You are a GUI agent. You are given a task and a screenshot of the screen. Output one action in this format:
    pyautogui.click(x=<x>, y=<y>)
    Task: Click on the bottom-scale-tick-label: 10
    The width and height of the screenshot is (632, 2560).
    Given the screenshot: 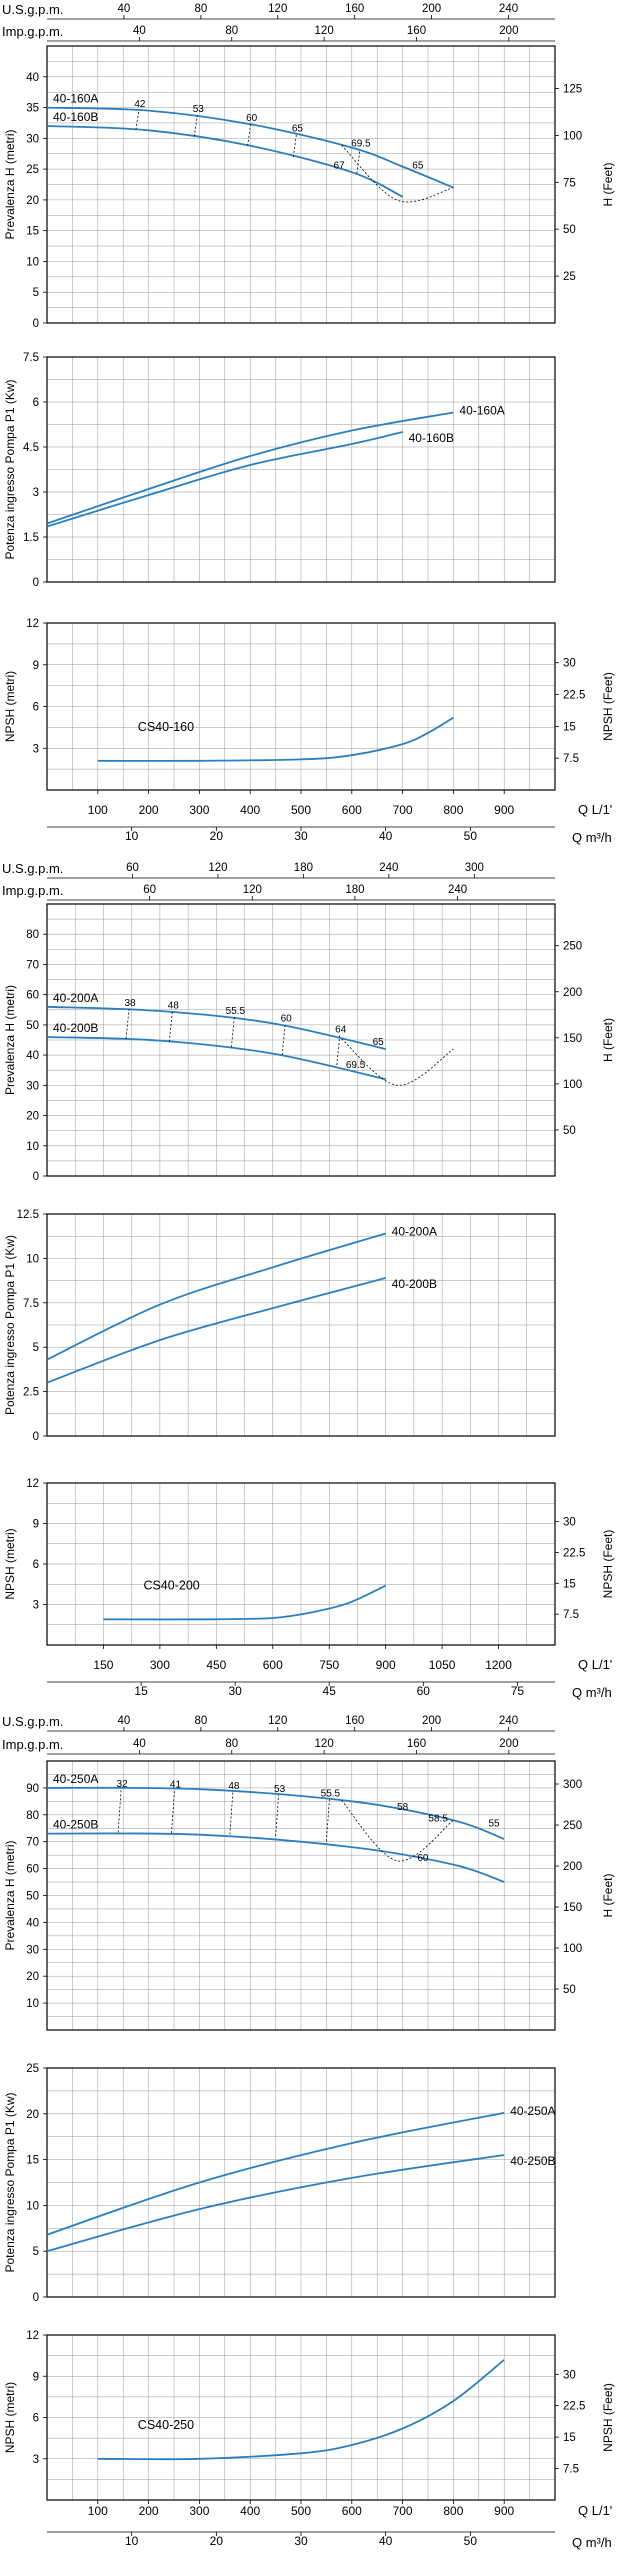 What is the action you would take?
    pyautogui.click(x=132, y=2541)
    